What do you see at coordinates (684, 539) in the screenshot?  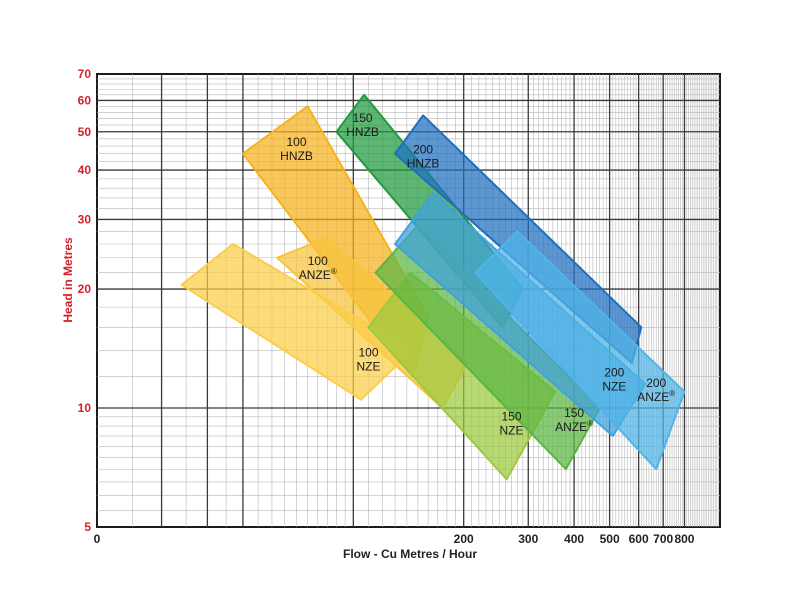 I see `x-tick-label: 800` at bounding box center [684, 539].